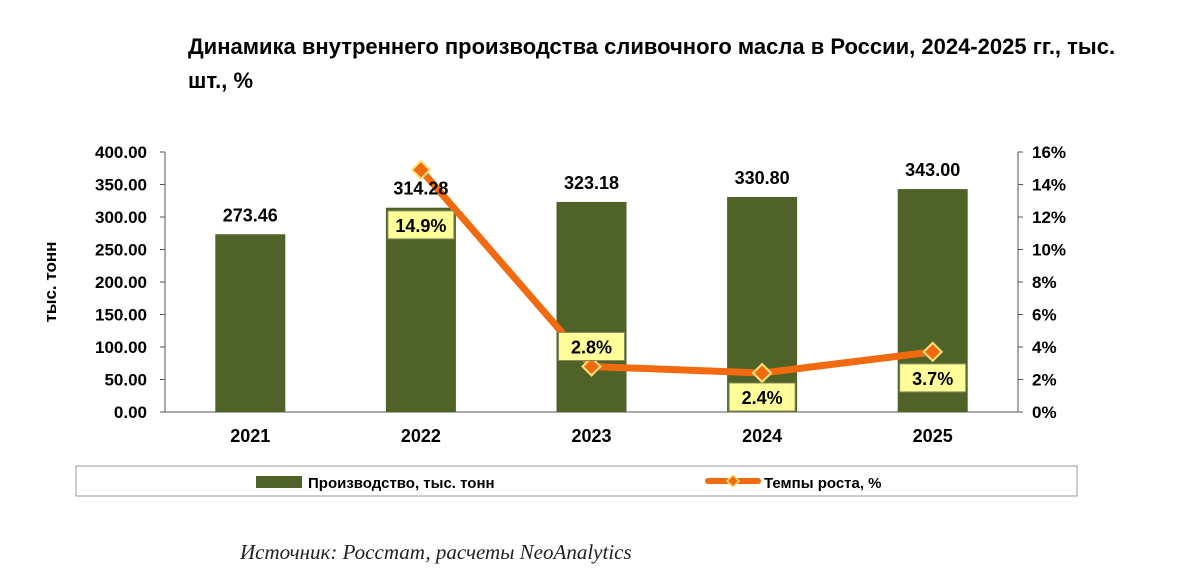  Describe the element at coordinates (121, 185) in the screenshot. I see `y-tick-label-left: 350.00` at that location.